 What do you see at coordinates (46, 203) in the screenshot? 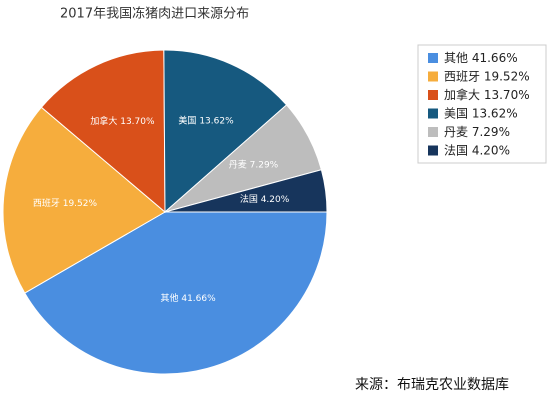
I see `data-label-name: 西班牙` at bounding box center [46, 203].